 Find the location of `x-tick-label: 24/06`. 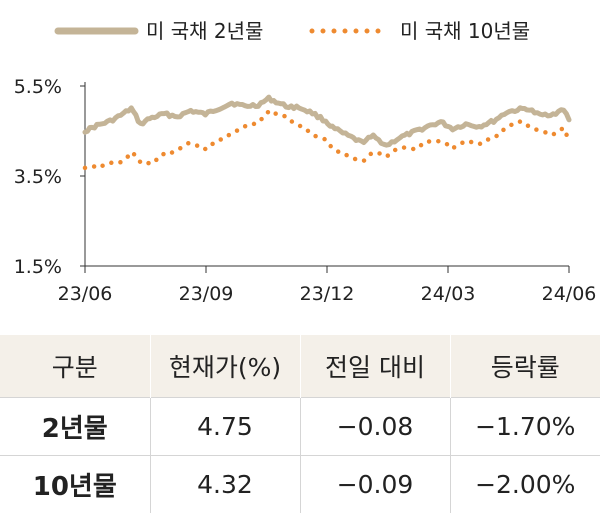

x-tick-label: 24/06 is located at coordinates (569, 294).